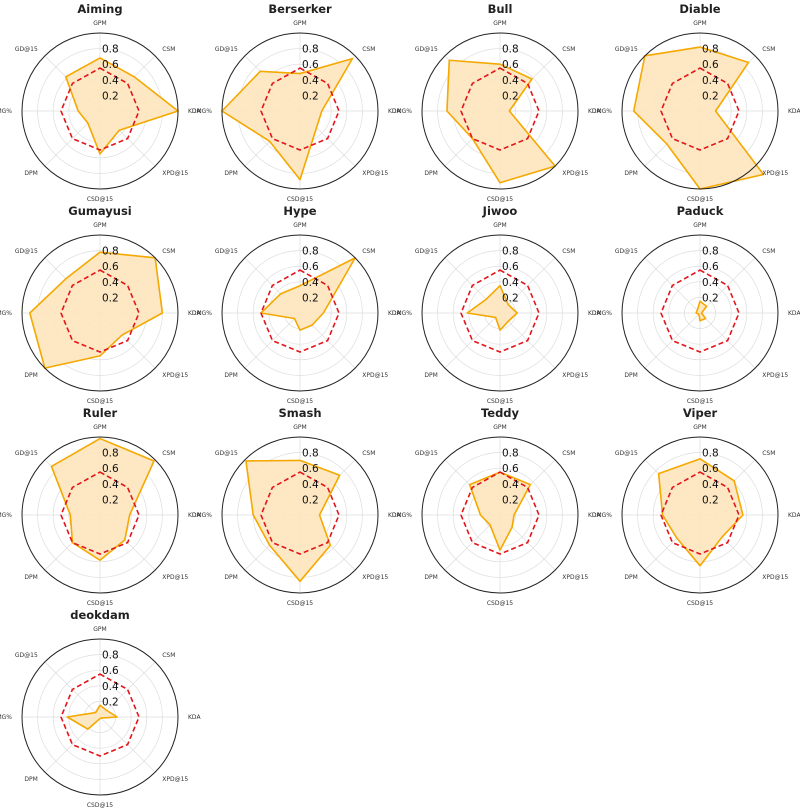 This screenshot has width=800, height=808. I want to click on chart-title: Paduck, so click(700, 211).